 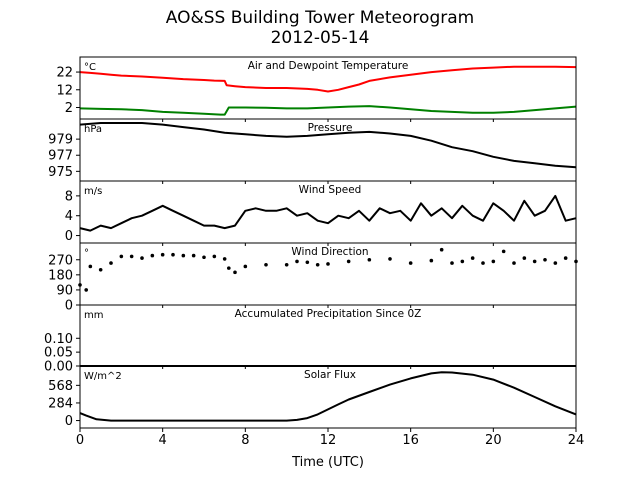 I want to click on panel-unit-label: °C, so click(x=90, y=67).